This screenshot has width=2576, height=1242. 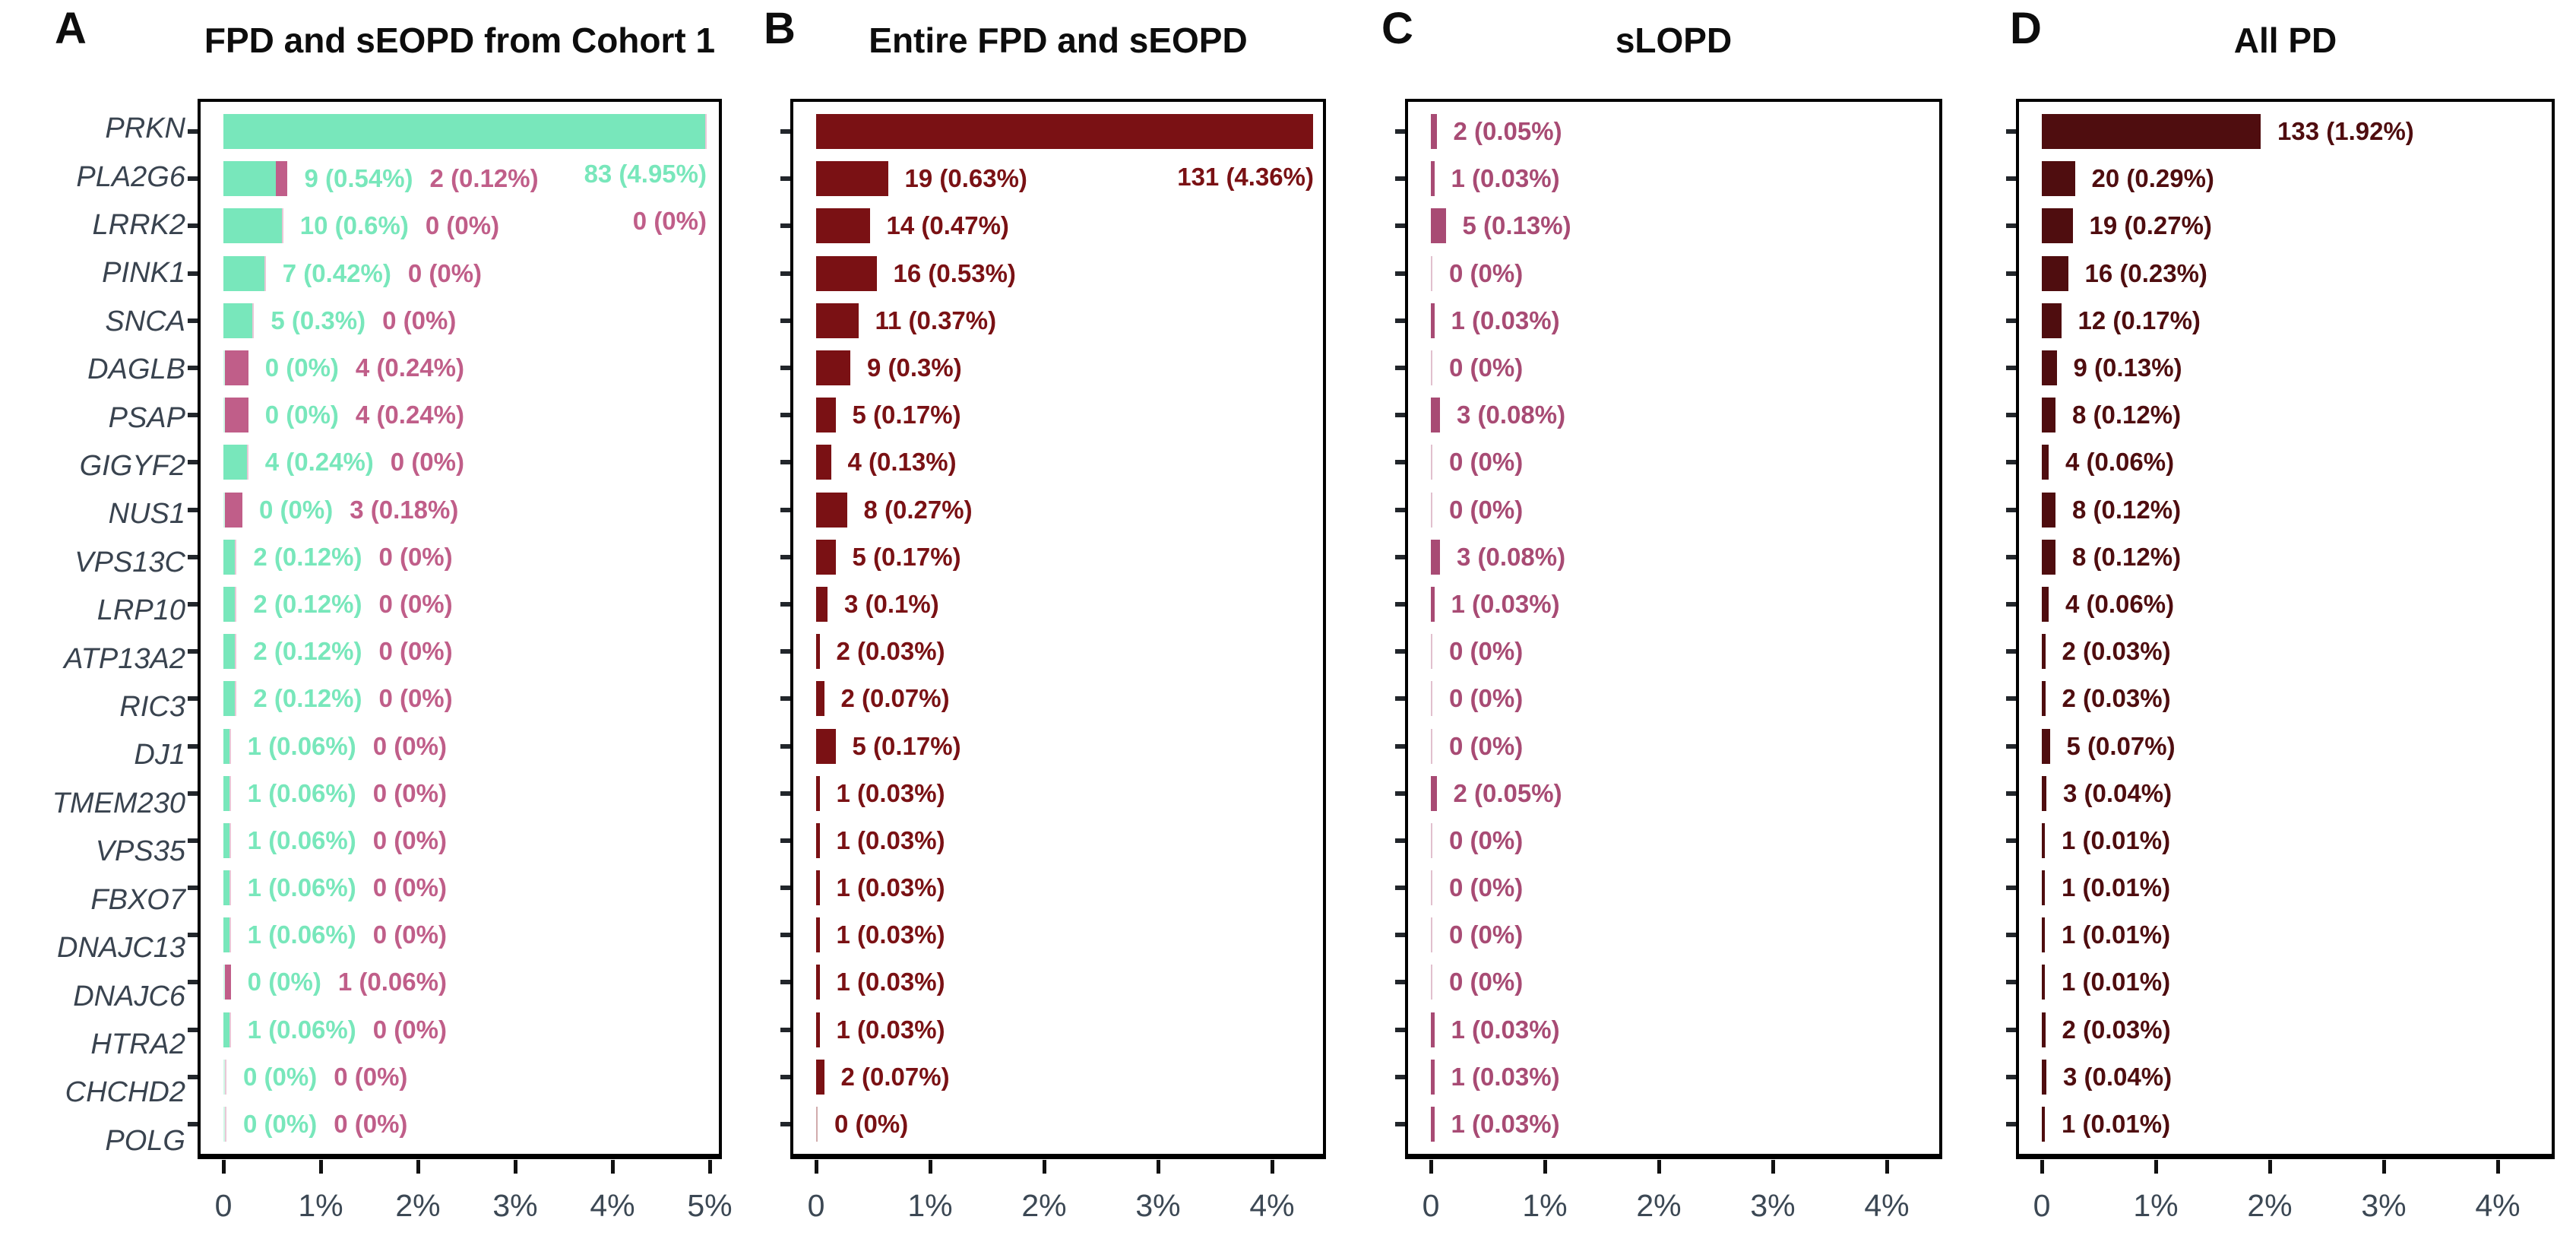 What do you see at coordinates (612, 1205) in the screenshot?
I see `x-axis-tick-label: 4%` at bounding box center [612, 1205].